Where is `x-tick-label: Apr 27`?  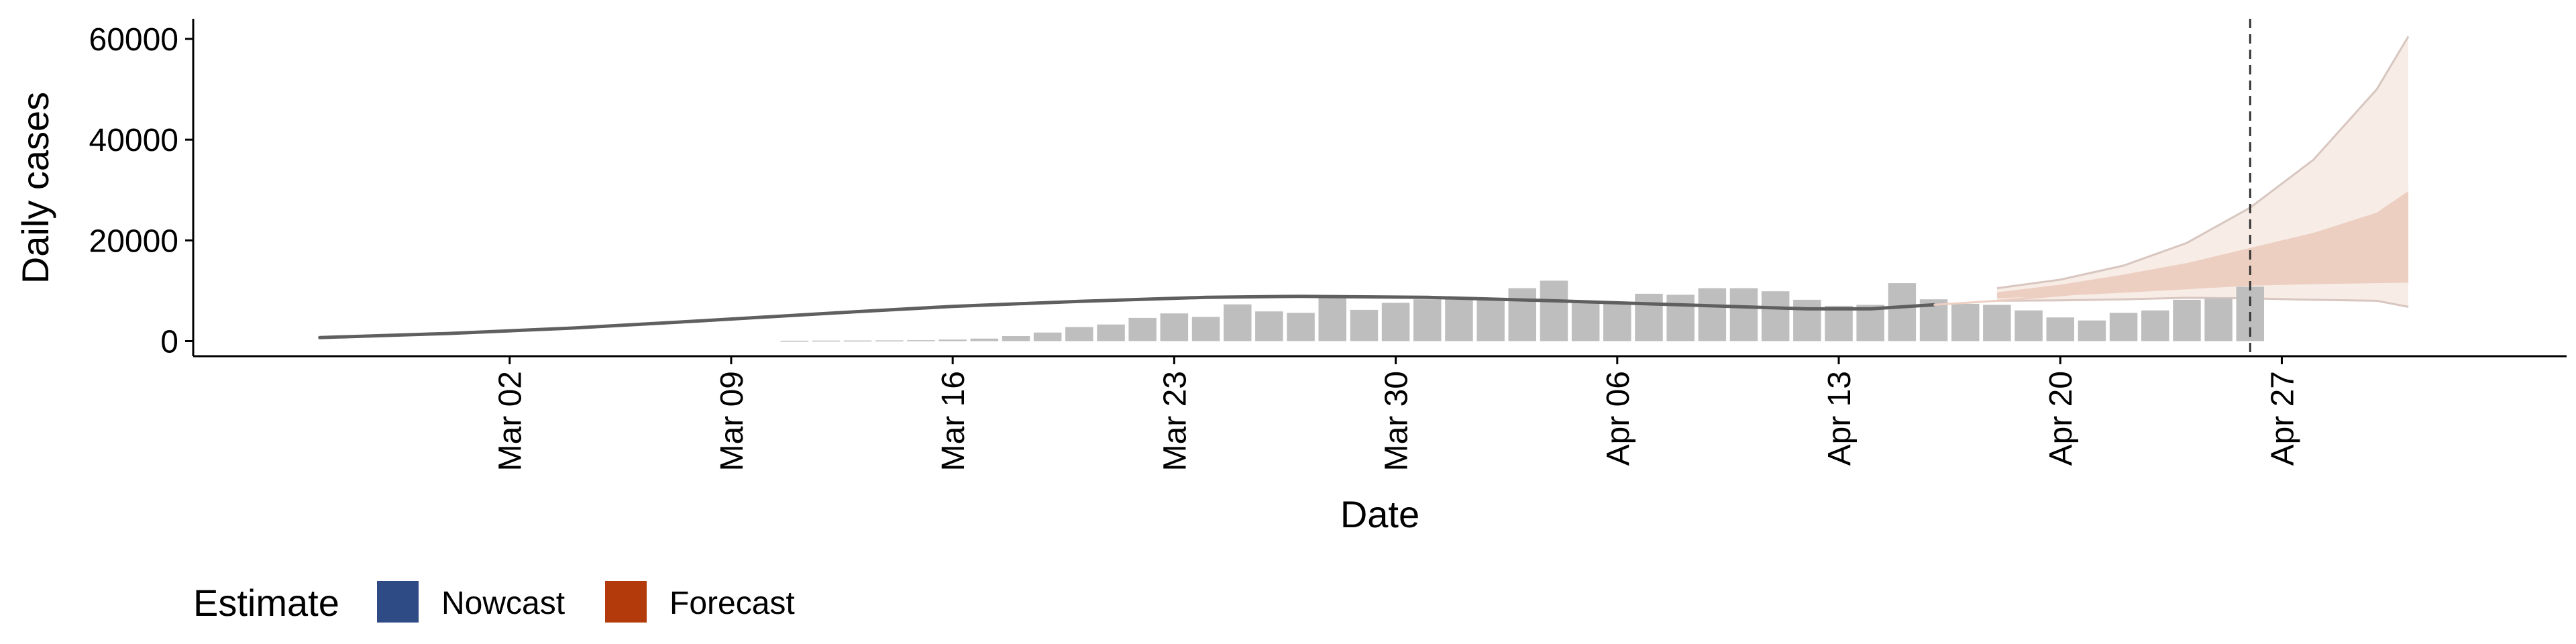
x-tick-label: Apr 27 is located at coordinates (2282, 418).